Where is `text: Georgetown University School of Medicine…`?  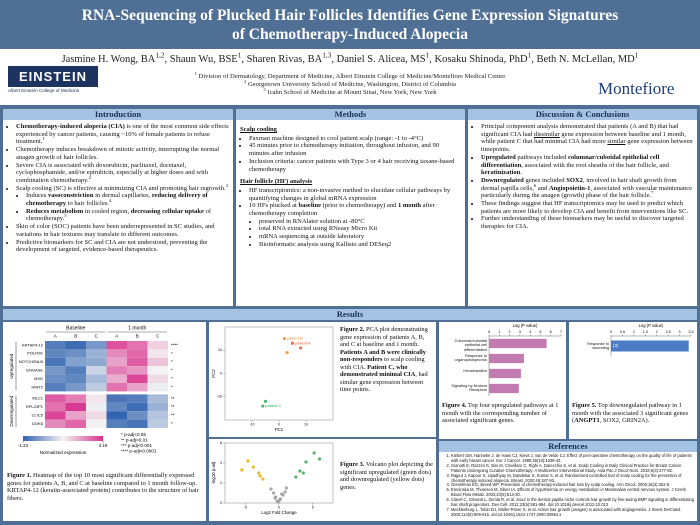
text: Georgetown University School of Medicine… is located at coordinates (351, 84).